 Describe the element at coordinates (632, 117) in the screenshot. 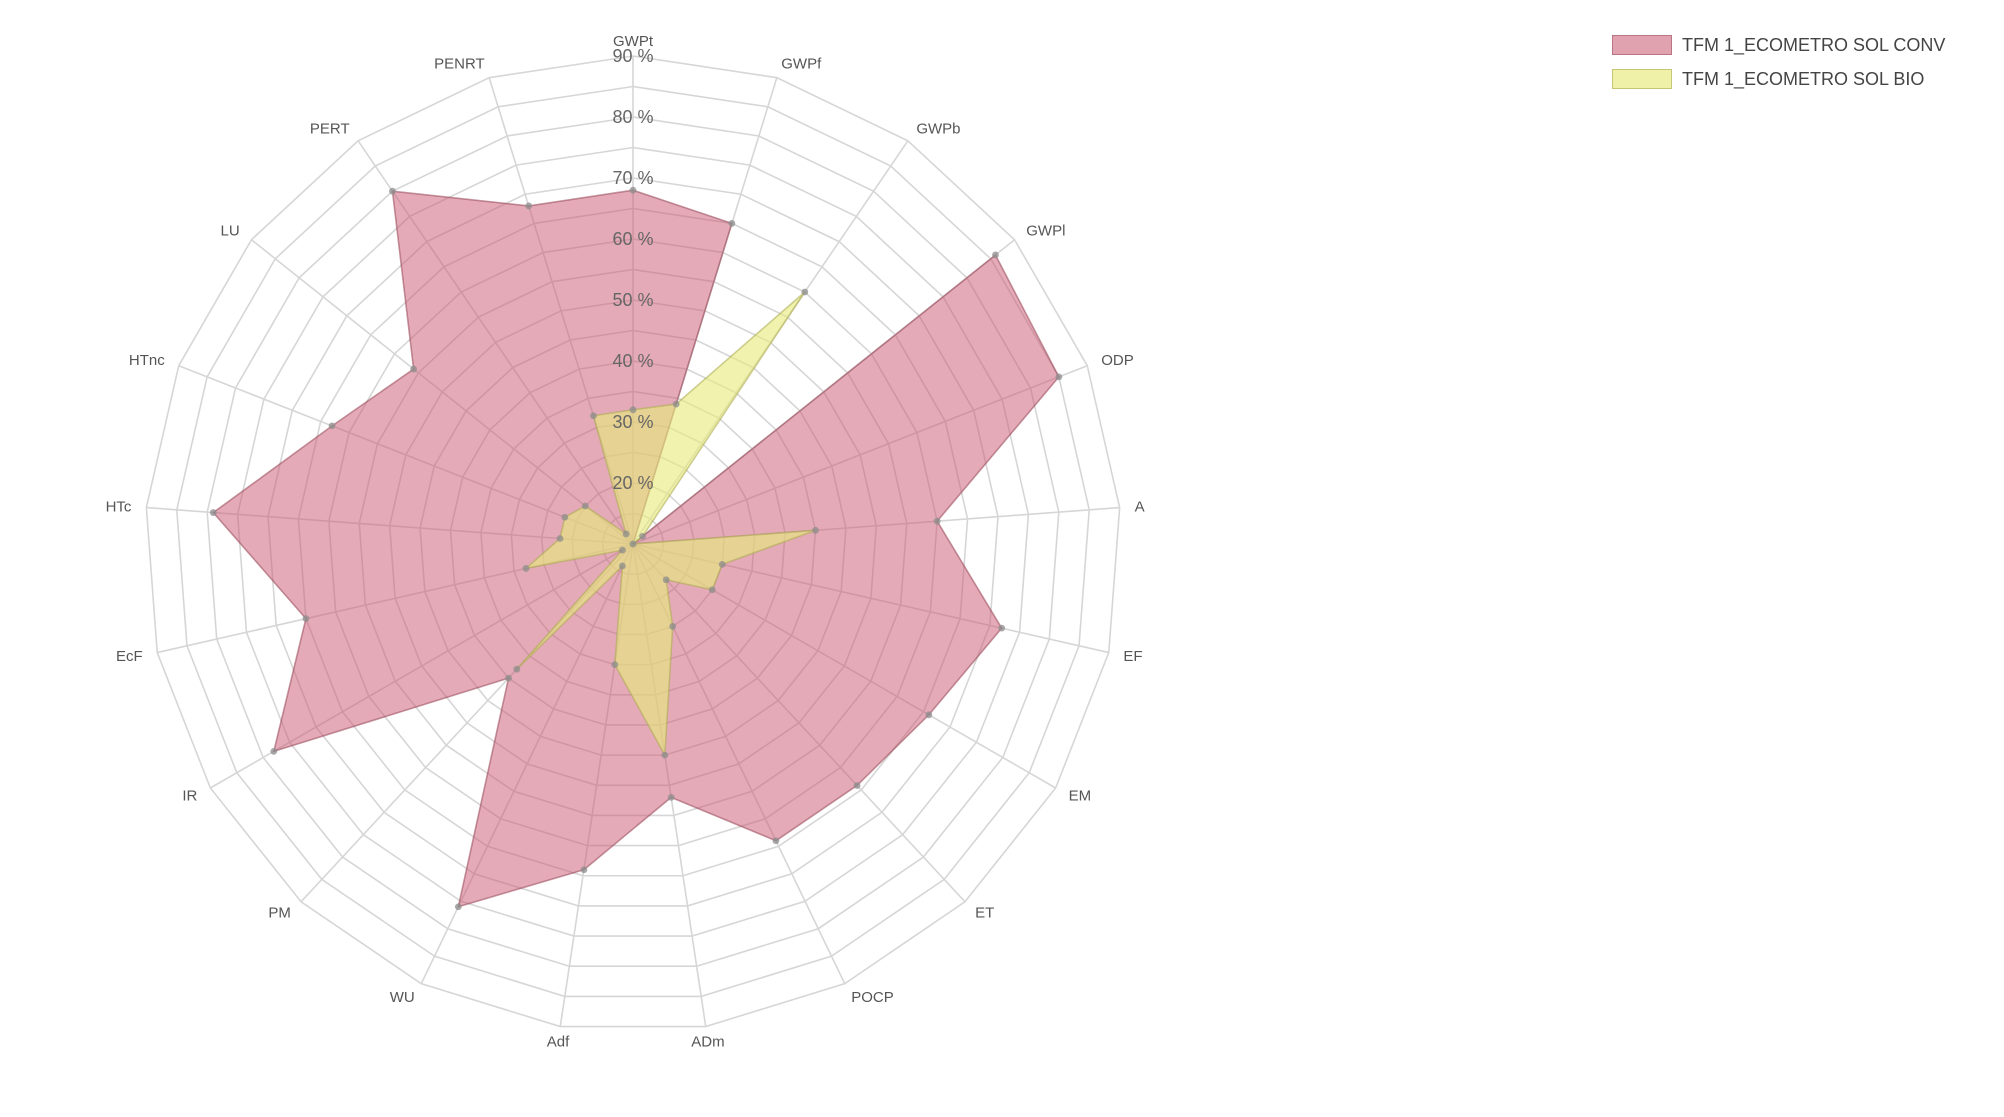

I see `tick-label: 80 %` at that location.